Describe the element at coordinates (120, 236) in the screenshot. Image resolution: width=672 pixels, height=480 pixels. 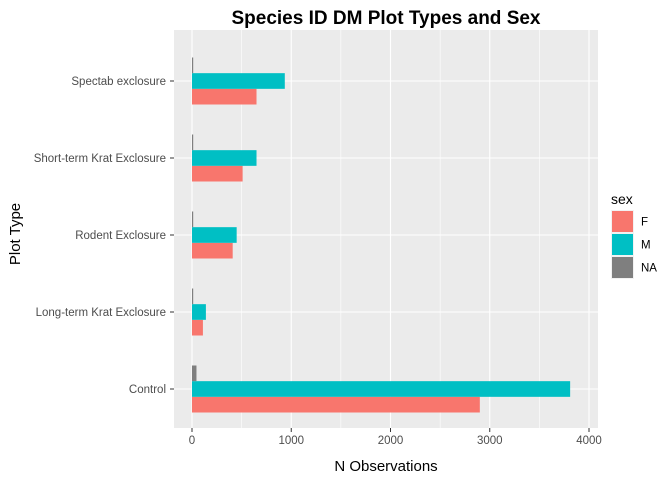
I see `y-tick-label: Rodent Exclosure` at that location.